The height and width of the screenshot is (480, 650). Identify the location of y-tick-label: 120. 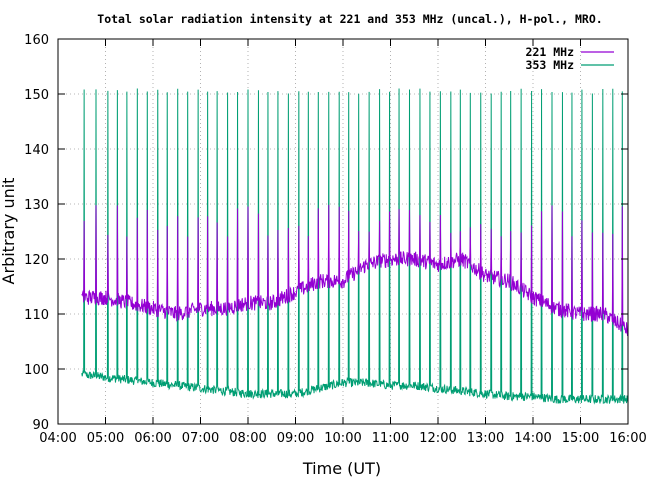
(36, 260).